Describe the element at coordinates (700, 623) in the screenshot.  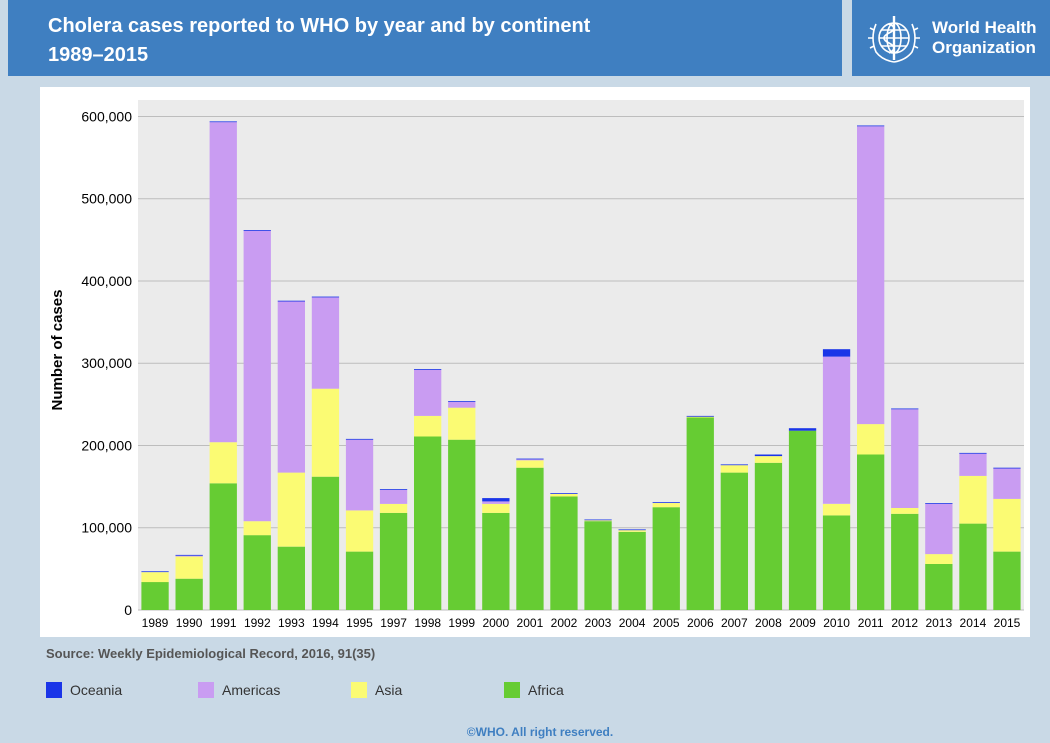
I see `x-tick-label: 2006` at that location.